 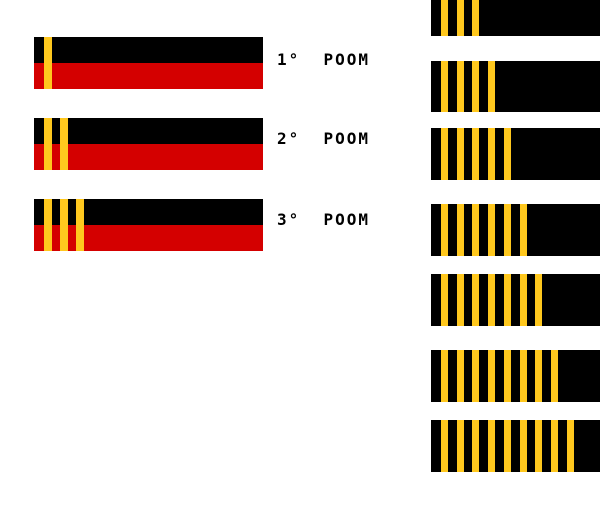 What do you see at coordinates (324, 59) in the screenshot?
I see `poom-label: 1° POOM` at bounding box center [324, 59].